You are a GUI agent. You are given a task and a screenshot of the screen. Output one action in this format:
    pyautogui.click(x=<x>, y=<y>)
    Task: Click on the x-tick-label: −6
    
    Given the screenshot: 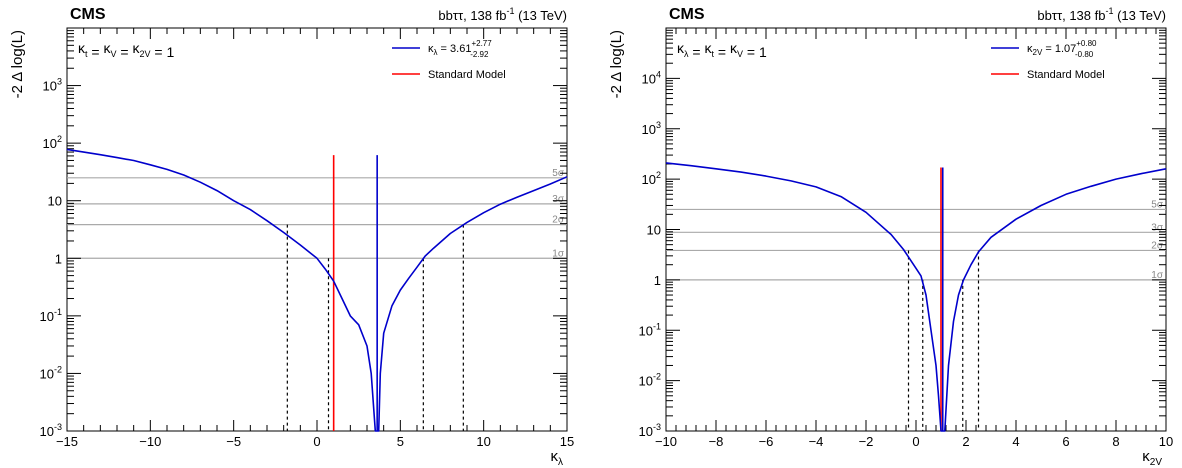 What is the action you would take?
    pyautogui.click(x=766, y=441)
    